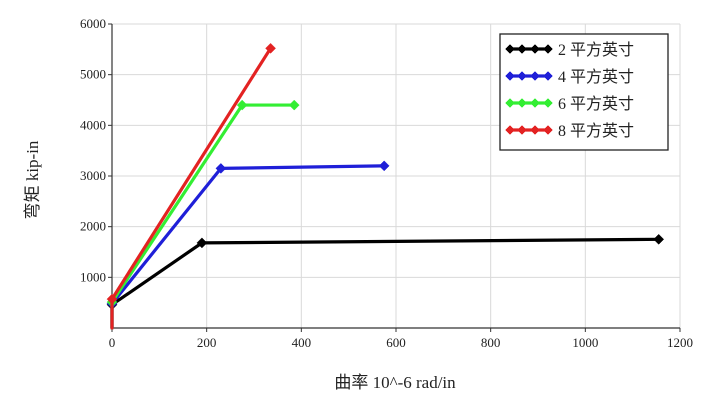 The height and width of the screenshot is (415, 720). What do you see at coordinates (93, 175) in the screenshot?
I see `y-tick-label: 3000` at bounding box center [93, 175].